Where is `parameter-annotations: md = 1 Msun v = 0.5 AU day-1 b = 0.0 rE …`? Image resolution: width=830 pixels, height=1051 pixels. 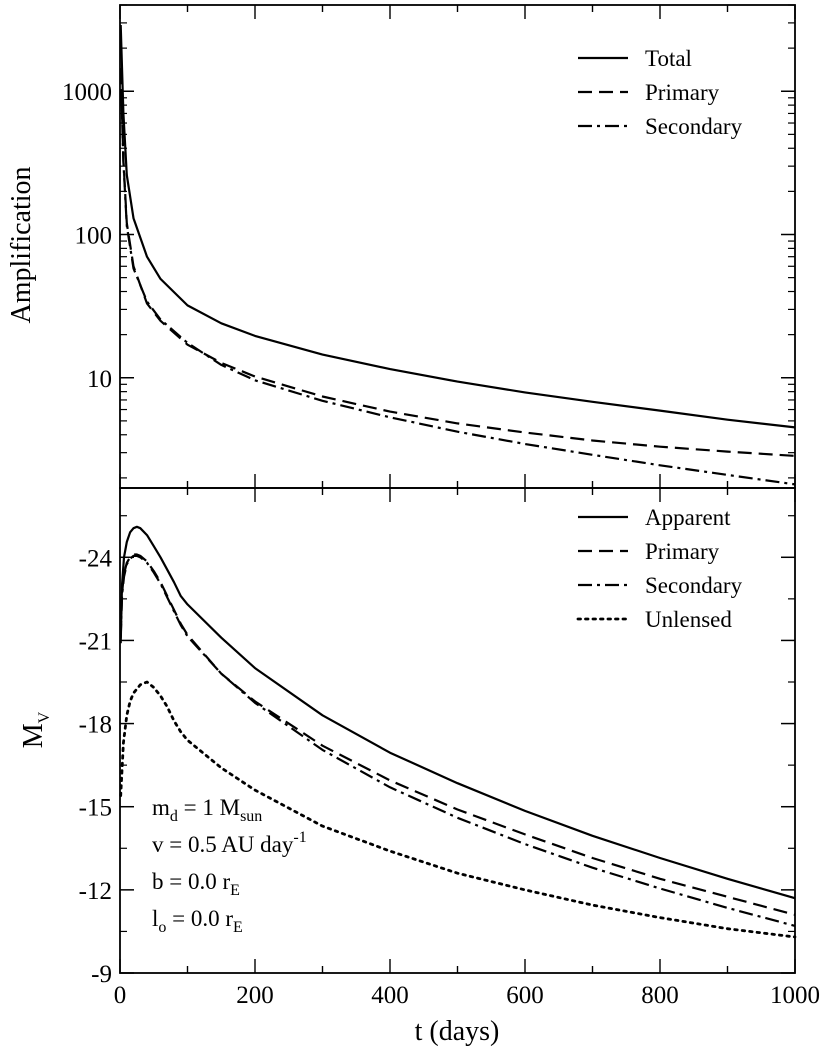
parameter-annotations: md = 1 Msun v = 0.5 AU day-1 b = 0.0 rE … is located at coordinates (229, 865).